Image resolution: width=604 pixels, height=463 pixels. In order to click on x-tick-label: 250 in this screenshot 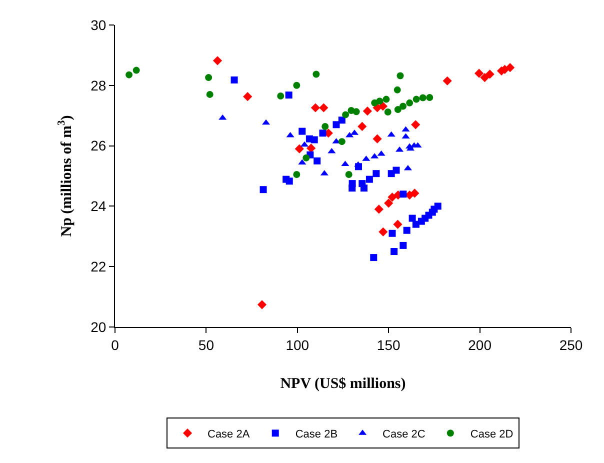, I will do `click(571, 344)`.